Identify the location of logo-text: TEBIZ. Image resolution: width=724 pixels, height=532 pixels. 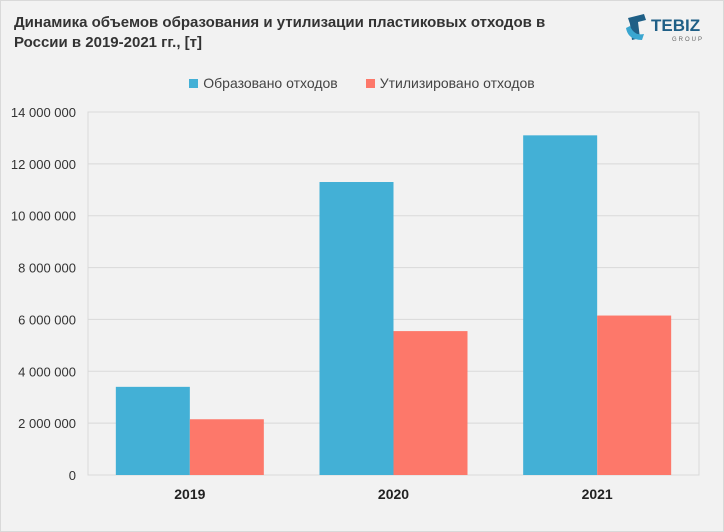
(675, 25).